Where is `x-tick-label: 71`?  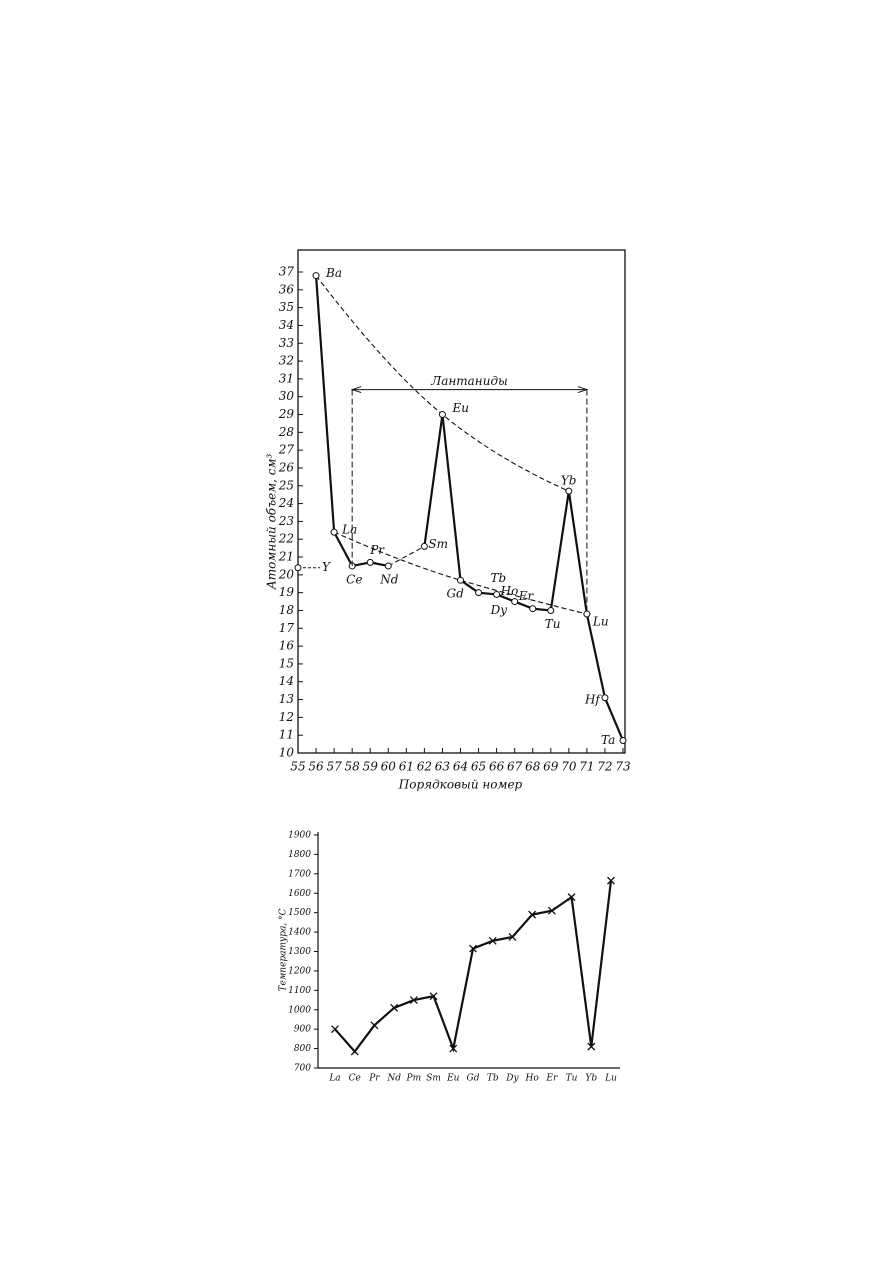
x-tick-label: 71 is located at coordinates (586, 767).